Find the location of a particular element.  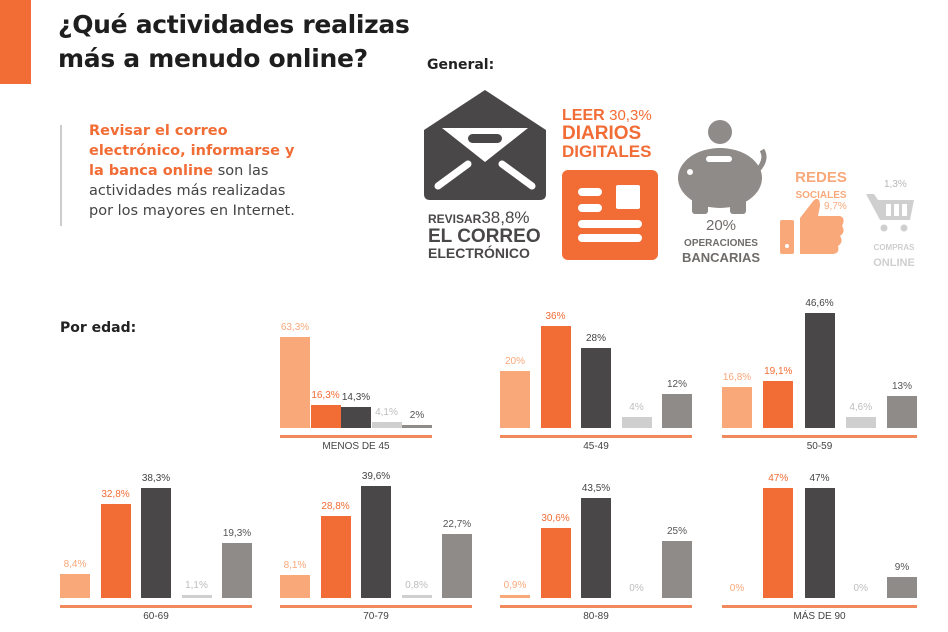

banca-l2: BANCARIAS is located at coordinates (721, 257).